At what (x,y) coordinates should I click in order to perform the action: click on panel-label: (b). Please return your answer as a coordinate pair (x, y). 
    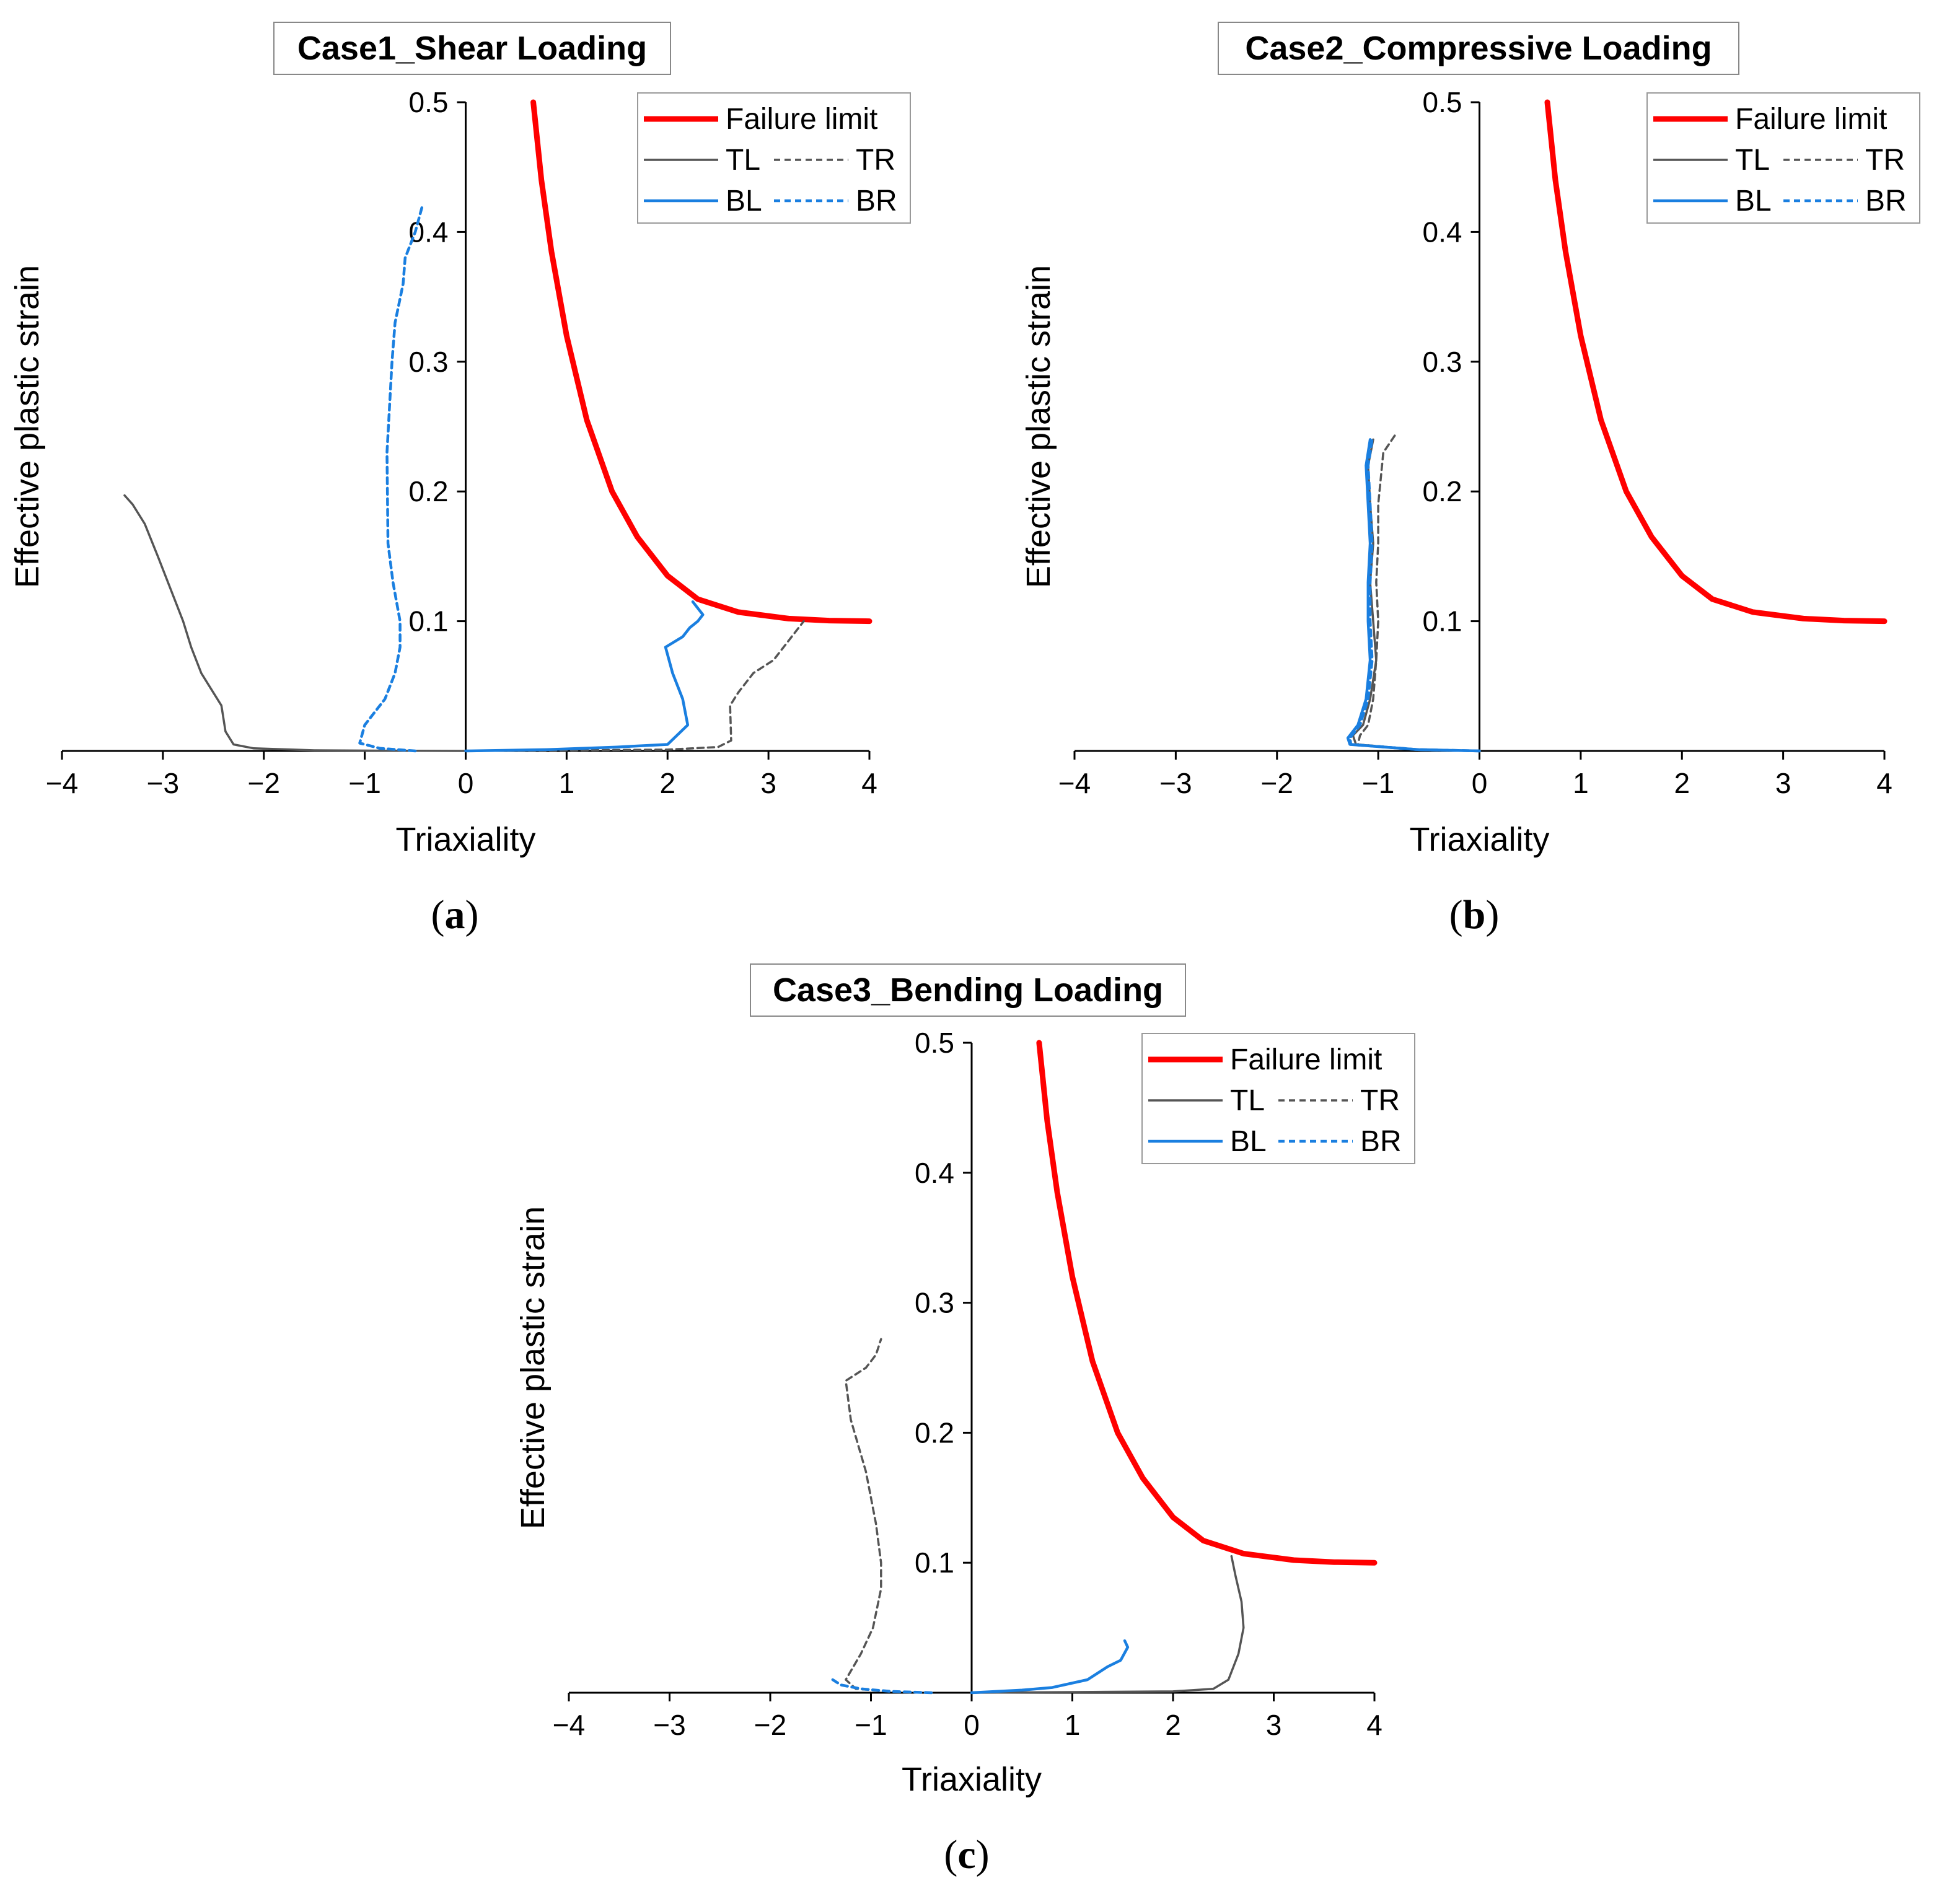
    Looking at the image, I should click on (1474, 915).